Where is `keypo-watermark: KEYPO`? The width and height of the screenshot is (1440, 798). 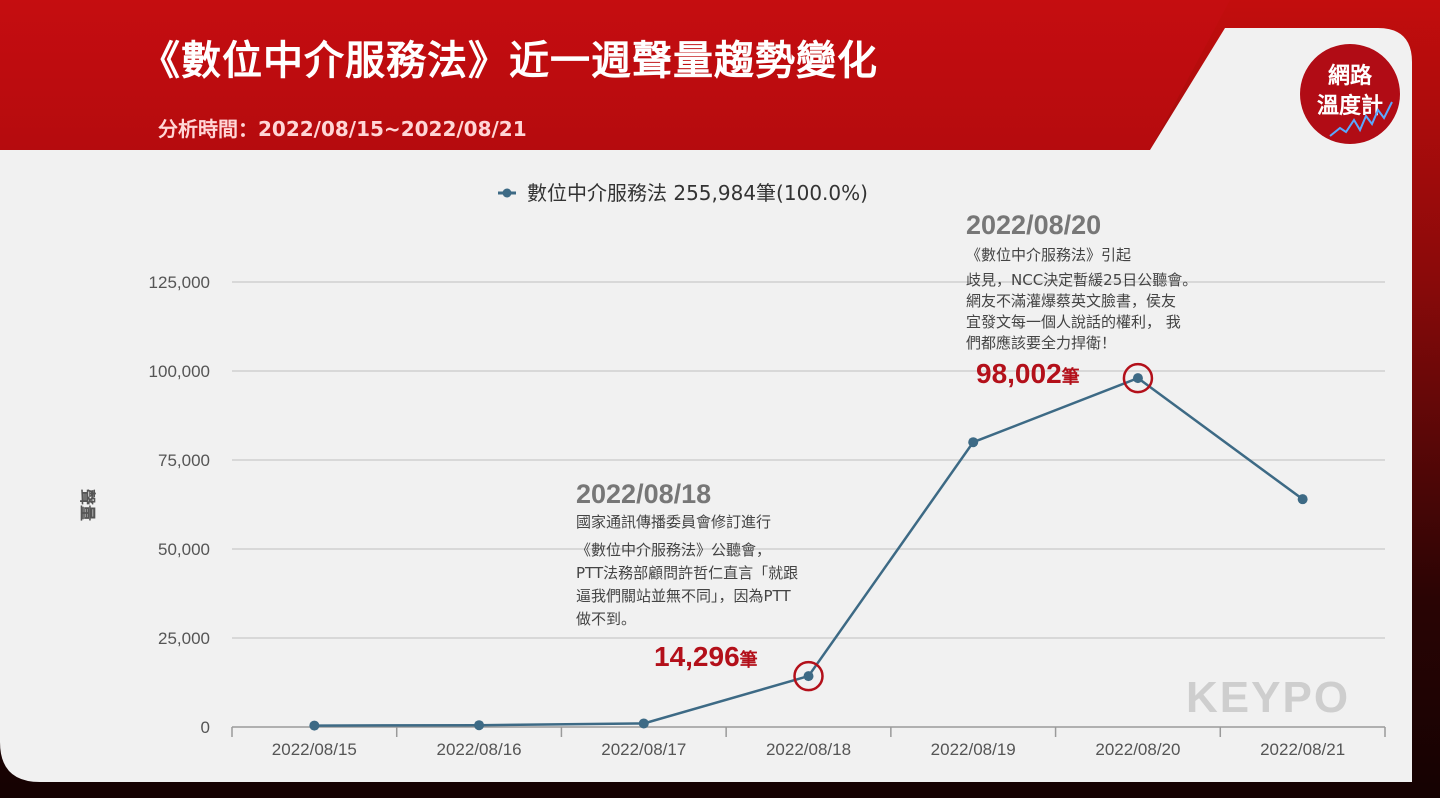
keypo-watermark: KEYPO is located at coordinates (1268, 697).